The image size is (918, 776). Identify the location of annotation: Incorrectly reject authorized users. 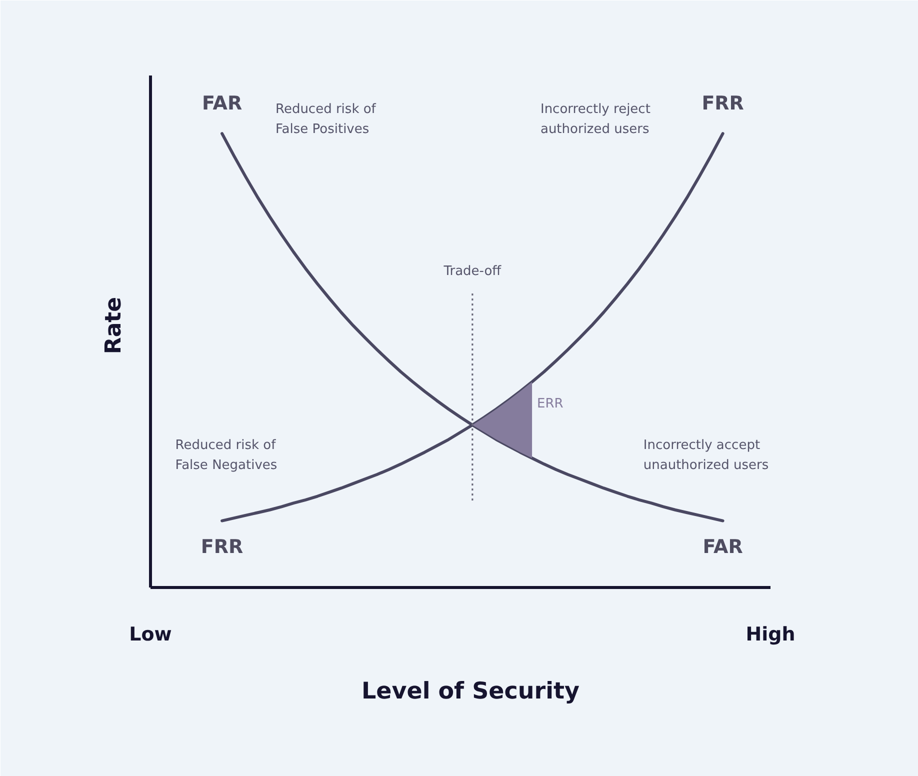
(595, 120).